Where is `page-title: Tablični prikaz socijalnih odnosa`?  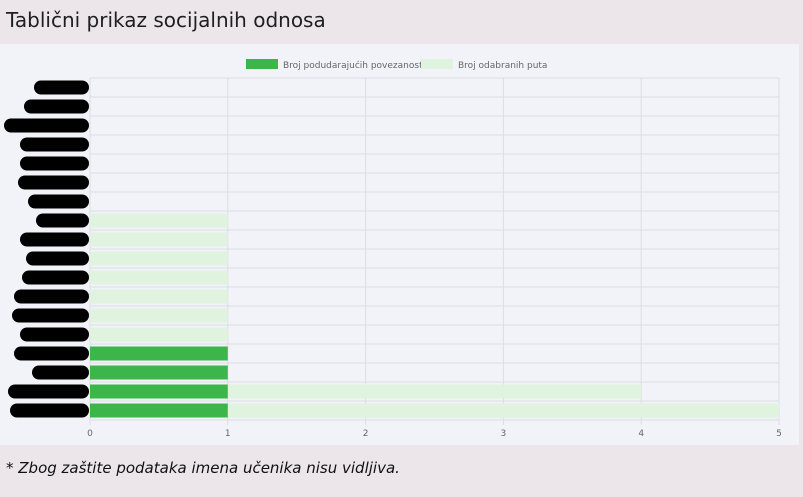 page-title: Tablični prikaz socijalnih odnosa is located at coordinates (166, 20).